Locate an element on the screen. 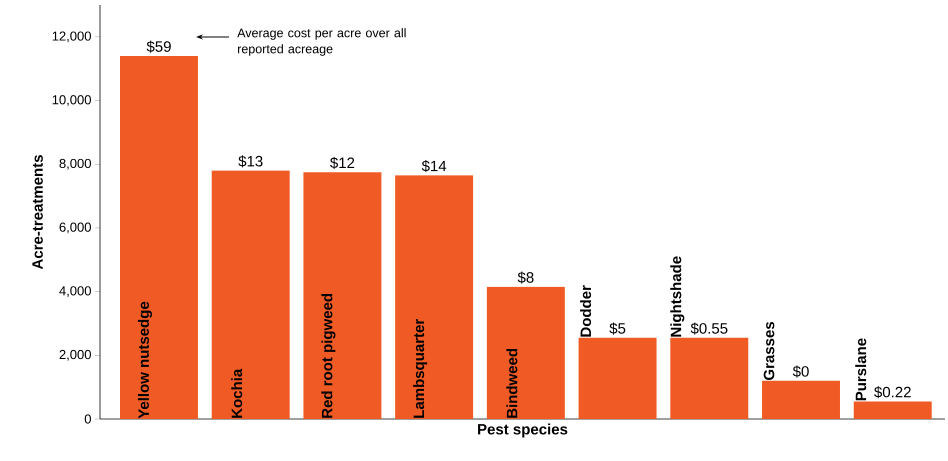 This screenshot has width=948, height=461. x-tick-label: Nightshade is located at coordinates (677, 296).